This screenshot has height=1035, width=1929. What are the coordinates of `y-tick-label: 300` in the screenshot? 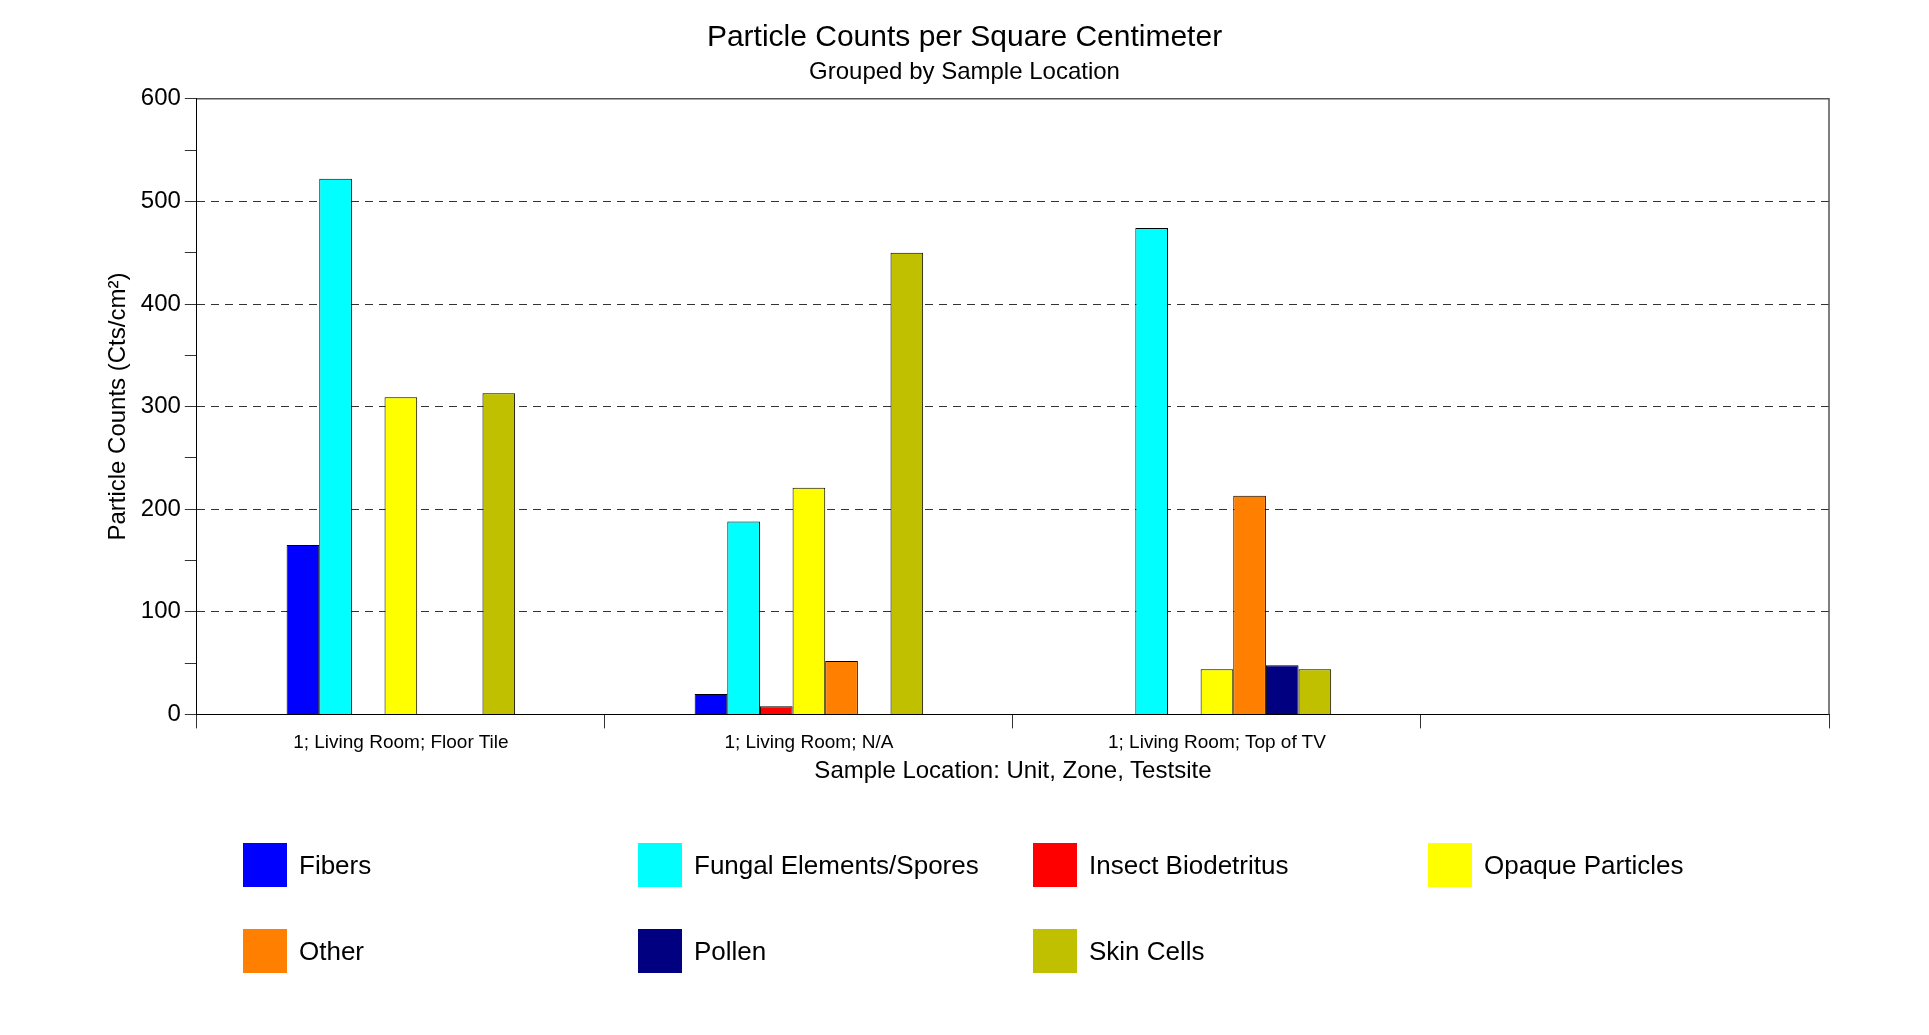 It's located at (160, 405).